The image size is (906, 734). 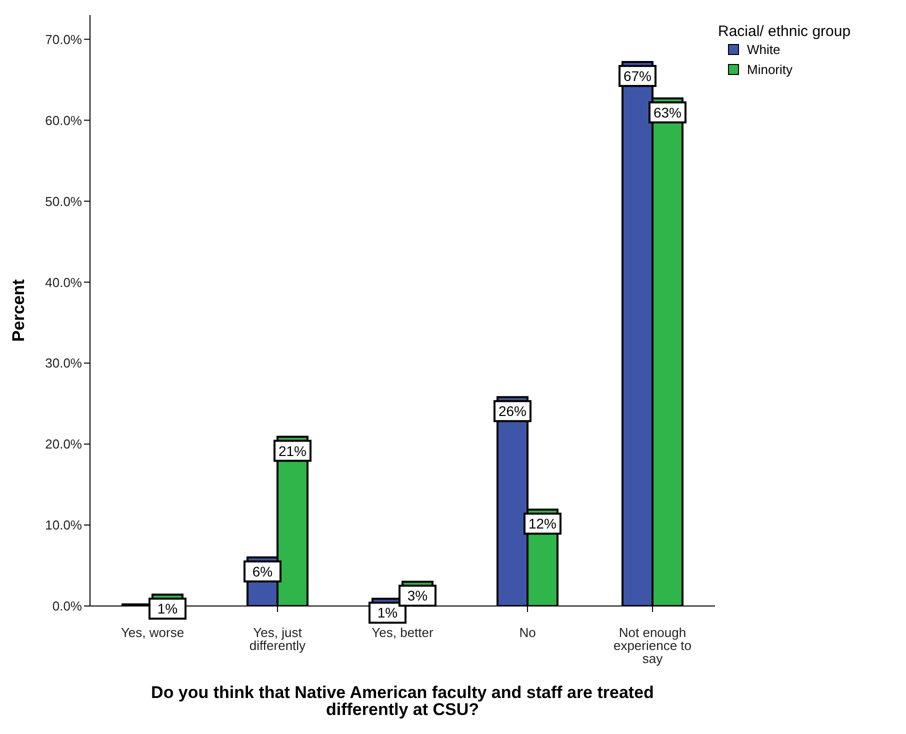 I want to click on data-label: 21%, so click(x=292, y=450).